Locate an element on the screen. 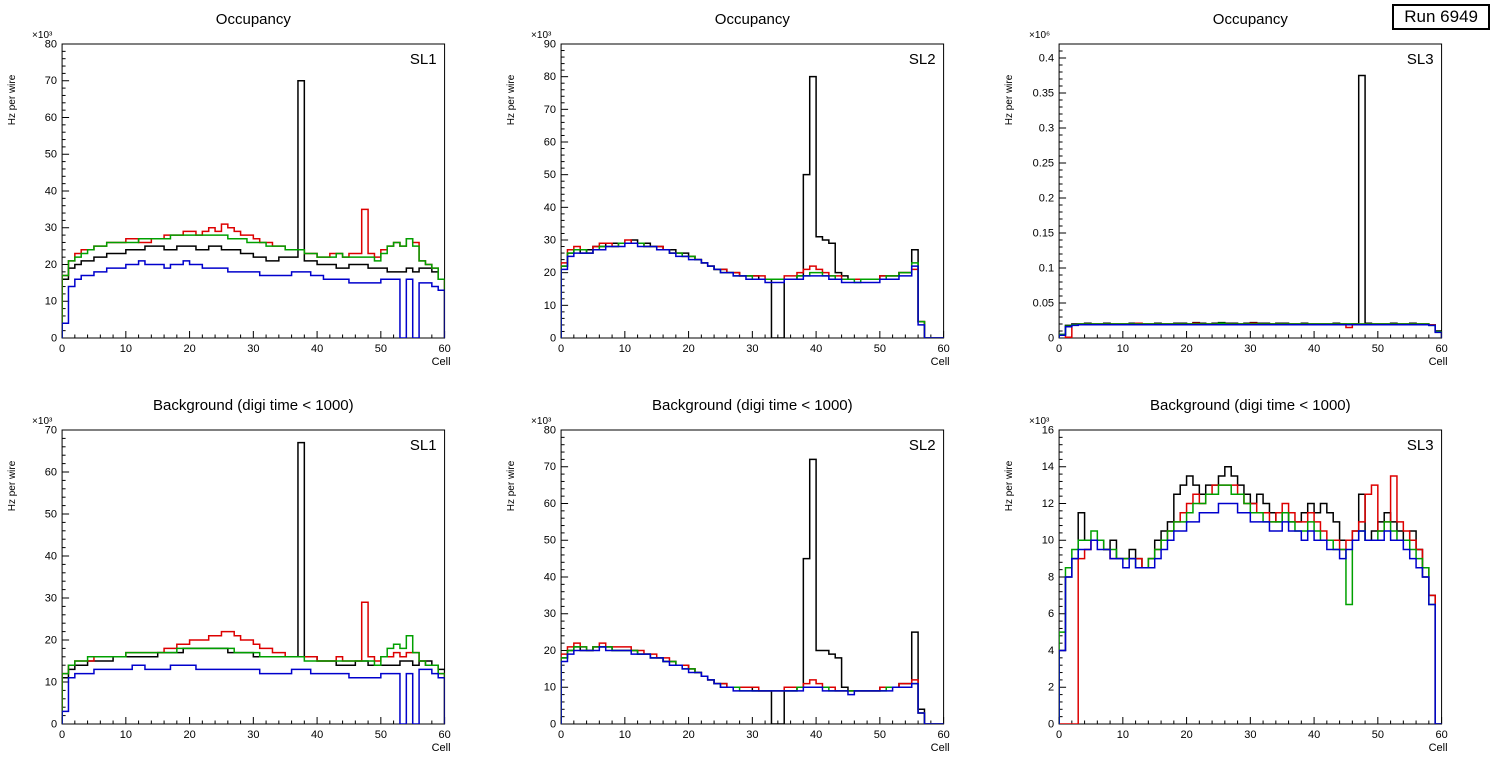  y-tick-label: 4 is located at coordinates (1051, 651).